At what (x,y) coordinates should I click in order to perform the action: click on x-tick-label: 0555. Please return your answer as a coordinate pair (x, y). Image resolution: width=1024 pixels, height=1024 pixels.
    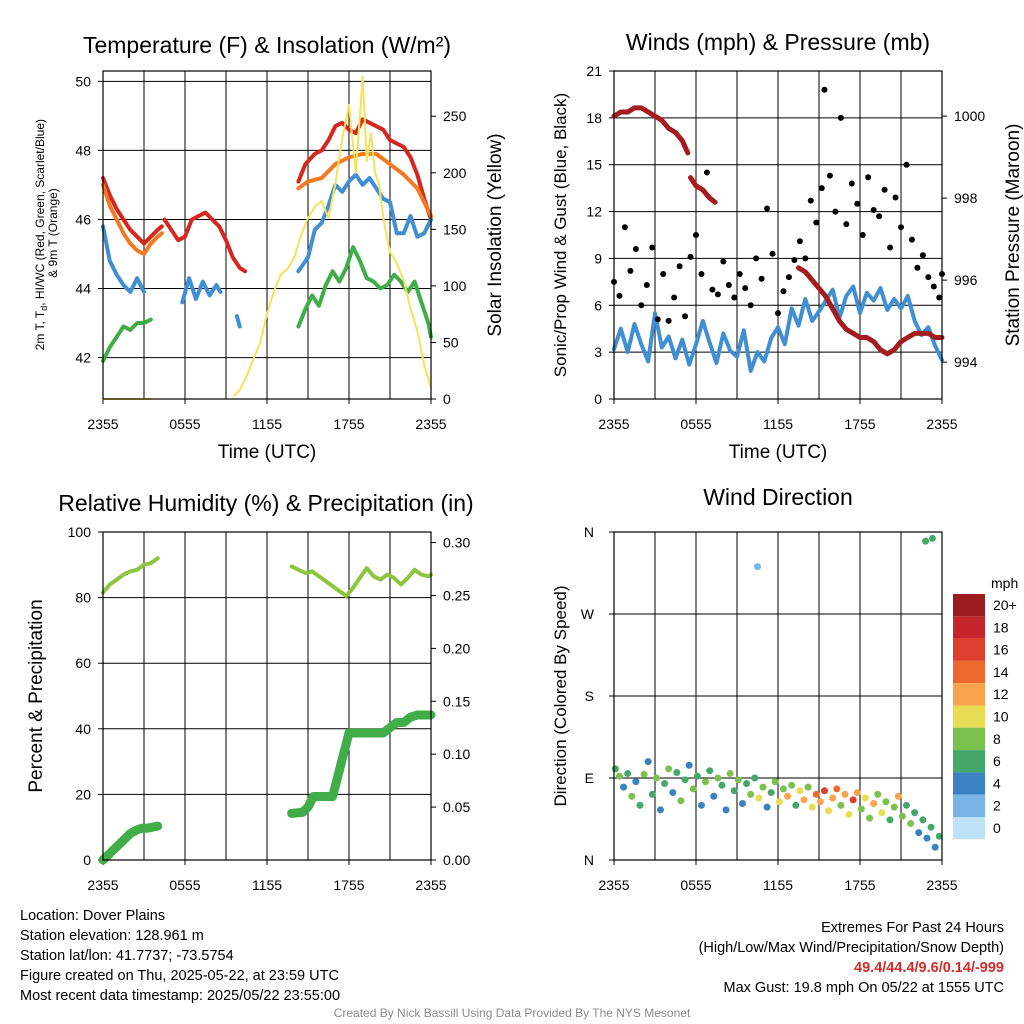
    Looking at the image, I should click on (695, 424).